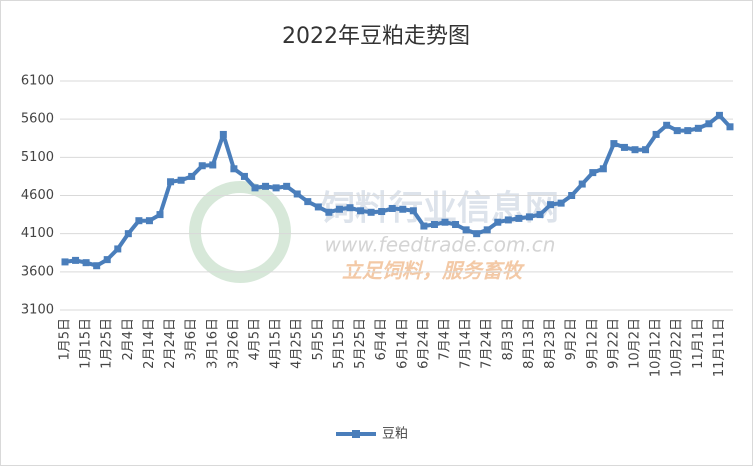 The width and height of the screenshot is (753, 466). Describe the element at coordinates (677, 347) in the screenshot. I see `x-tick-label: 10月22日` at that location.